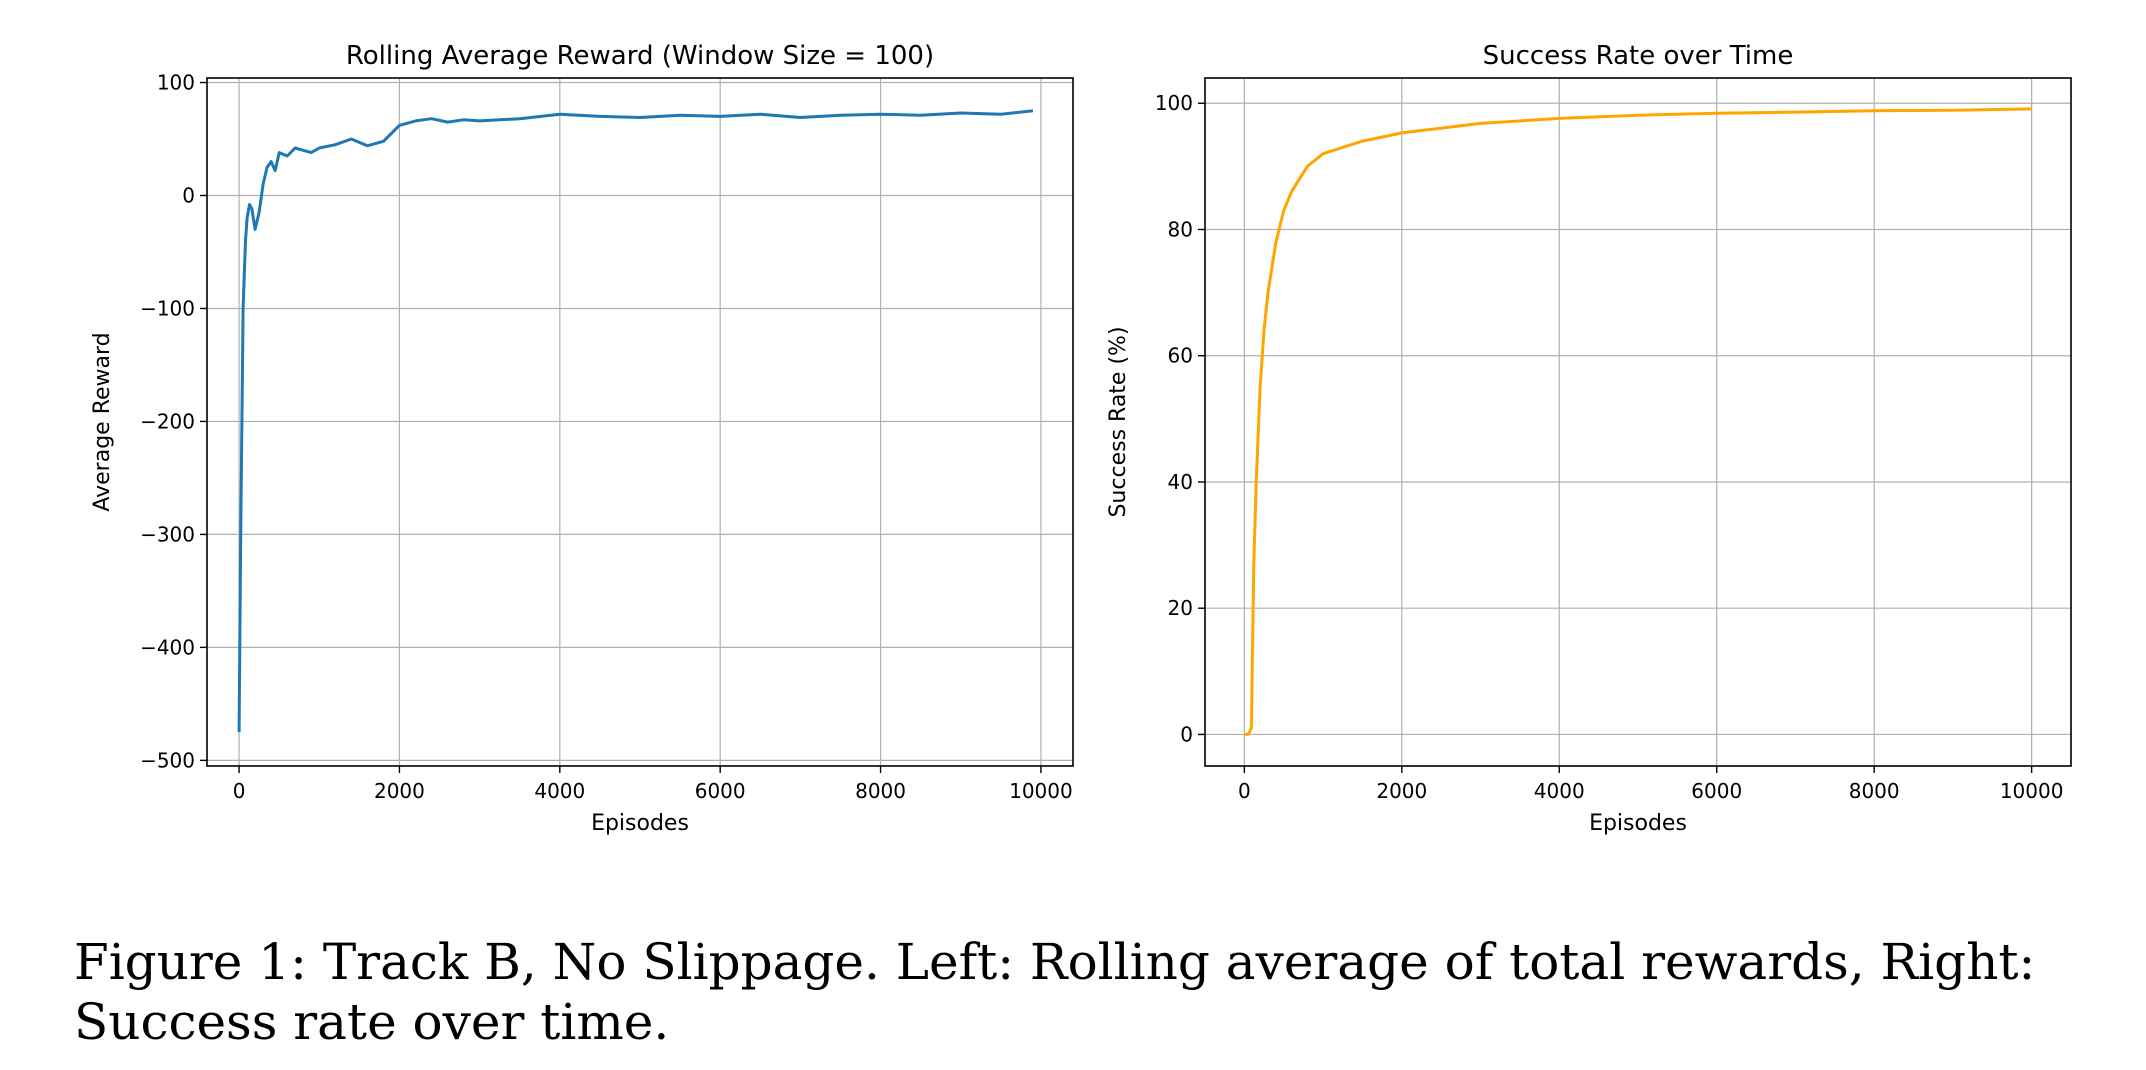 The width and height of the screenshot is (2146, 1070). Describe the element at coordinates (167, 534) in the screenshot. I see `y-tick-label: −300` at that location.